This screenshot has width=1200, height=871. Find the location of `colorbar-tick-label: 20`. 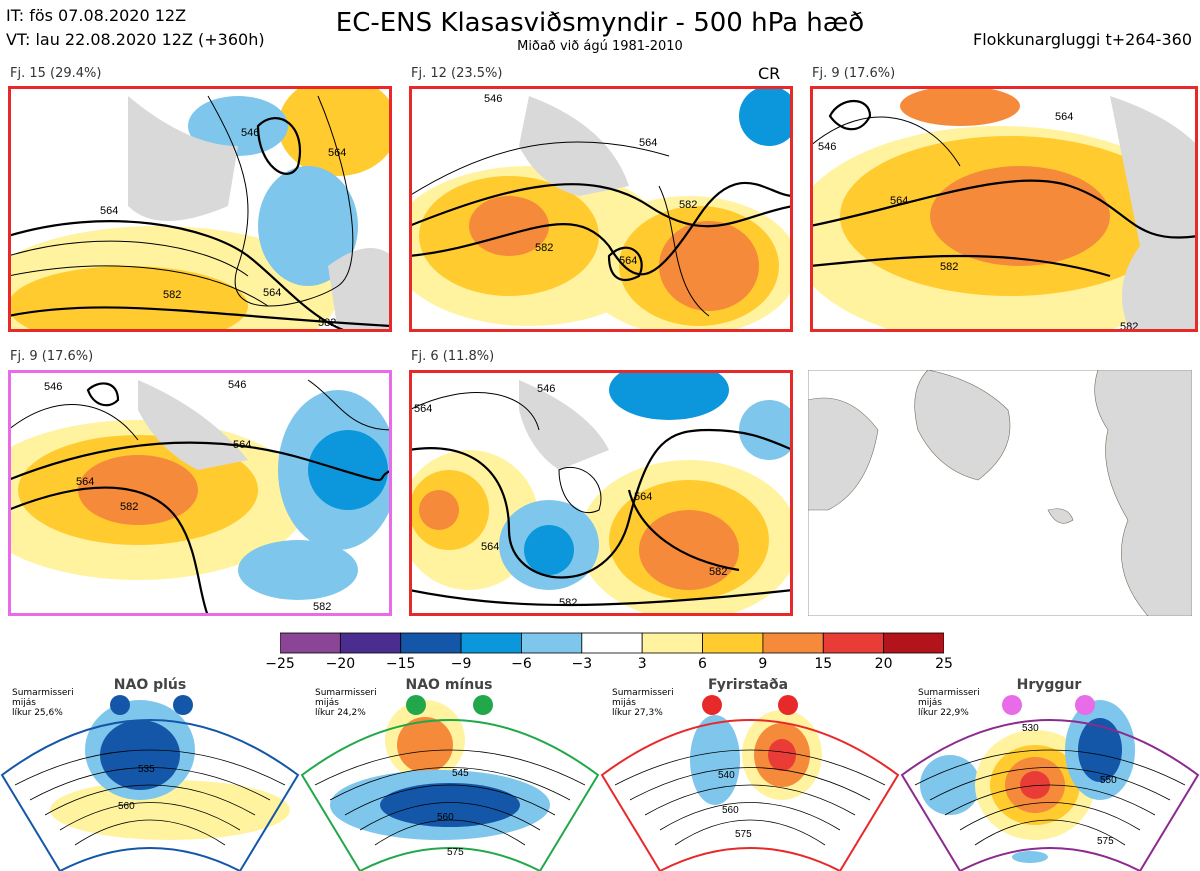

colorbar-tick-label: 20 is located at coordinates (883, 664).